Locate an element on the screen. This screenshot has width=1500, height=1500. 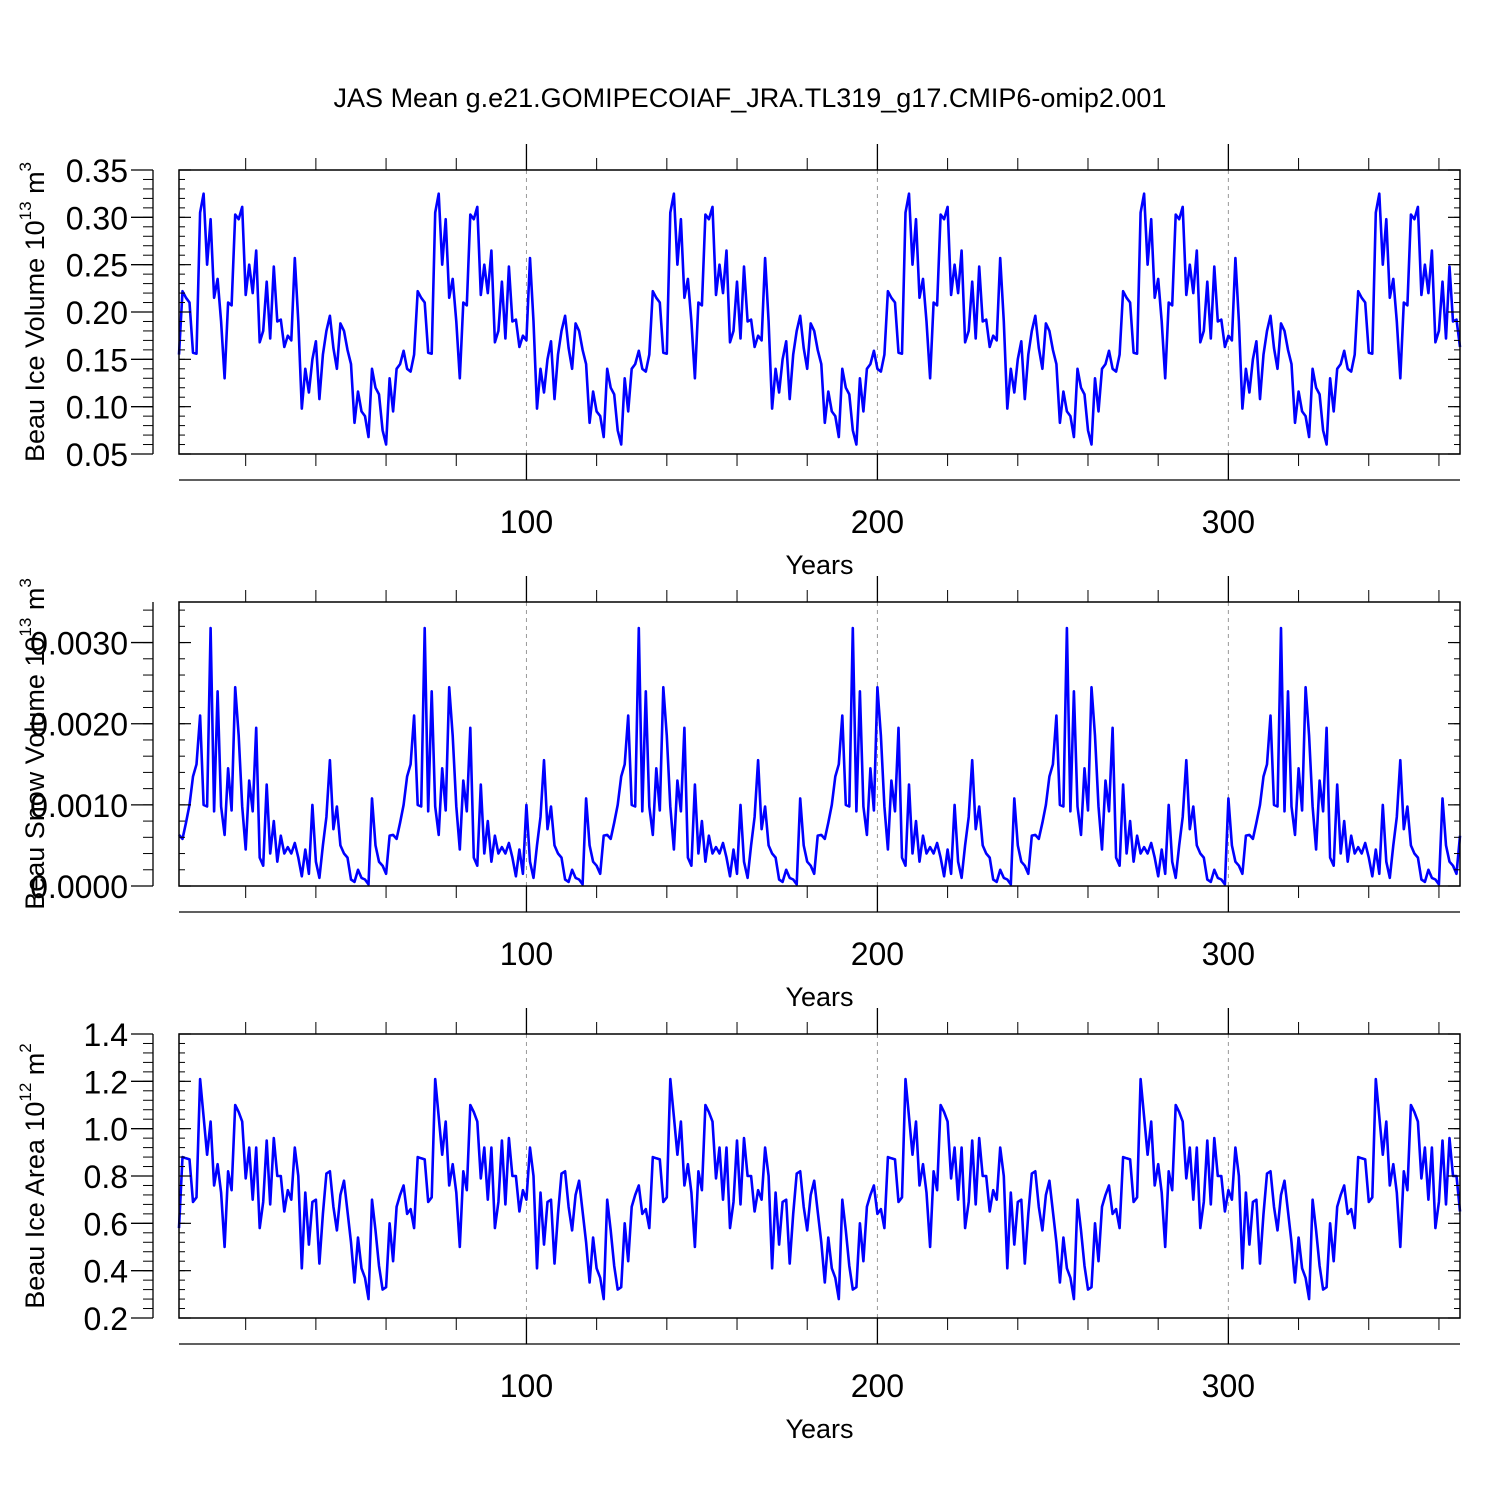
y-tick-label: 0.6 is located at coordinates (106, 1224).